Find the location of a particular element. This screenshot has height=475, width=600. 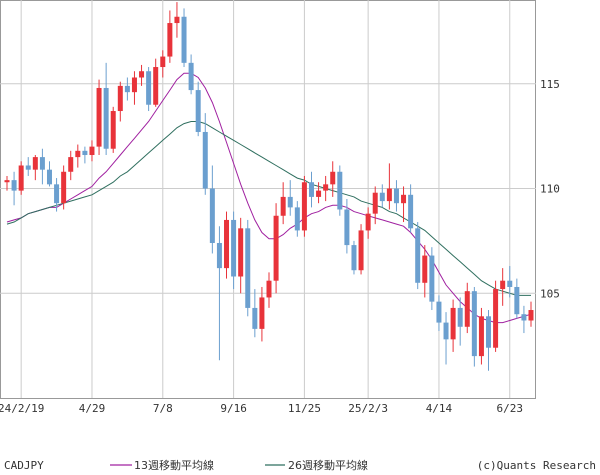

x-tick-label: 4/29 is located at coordinates (92, 408).